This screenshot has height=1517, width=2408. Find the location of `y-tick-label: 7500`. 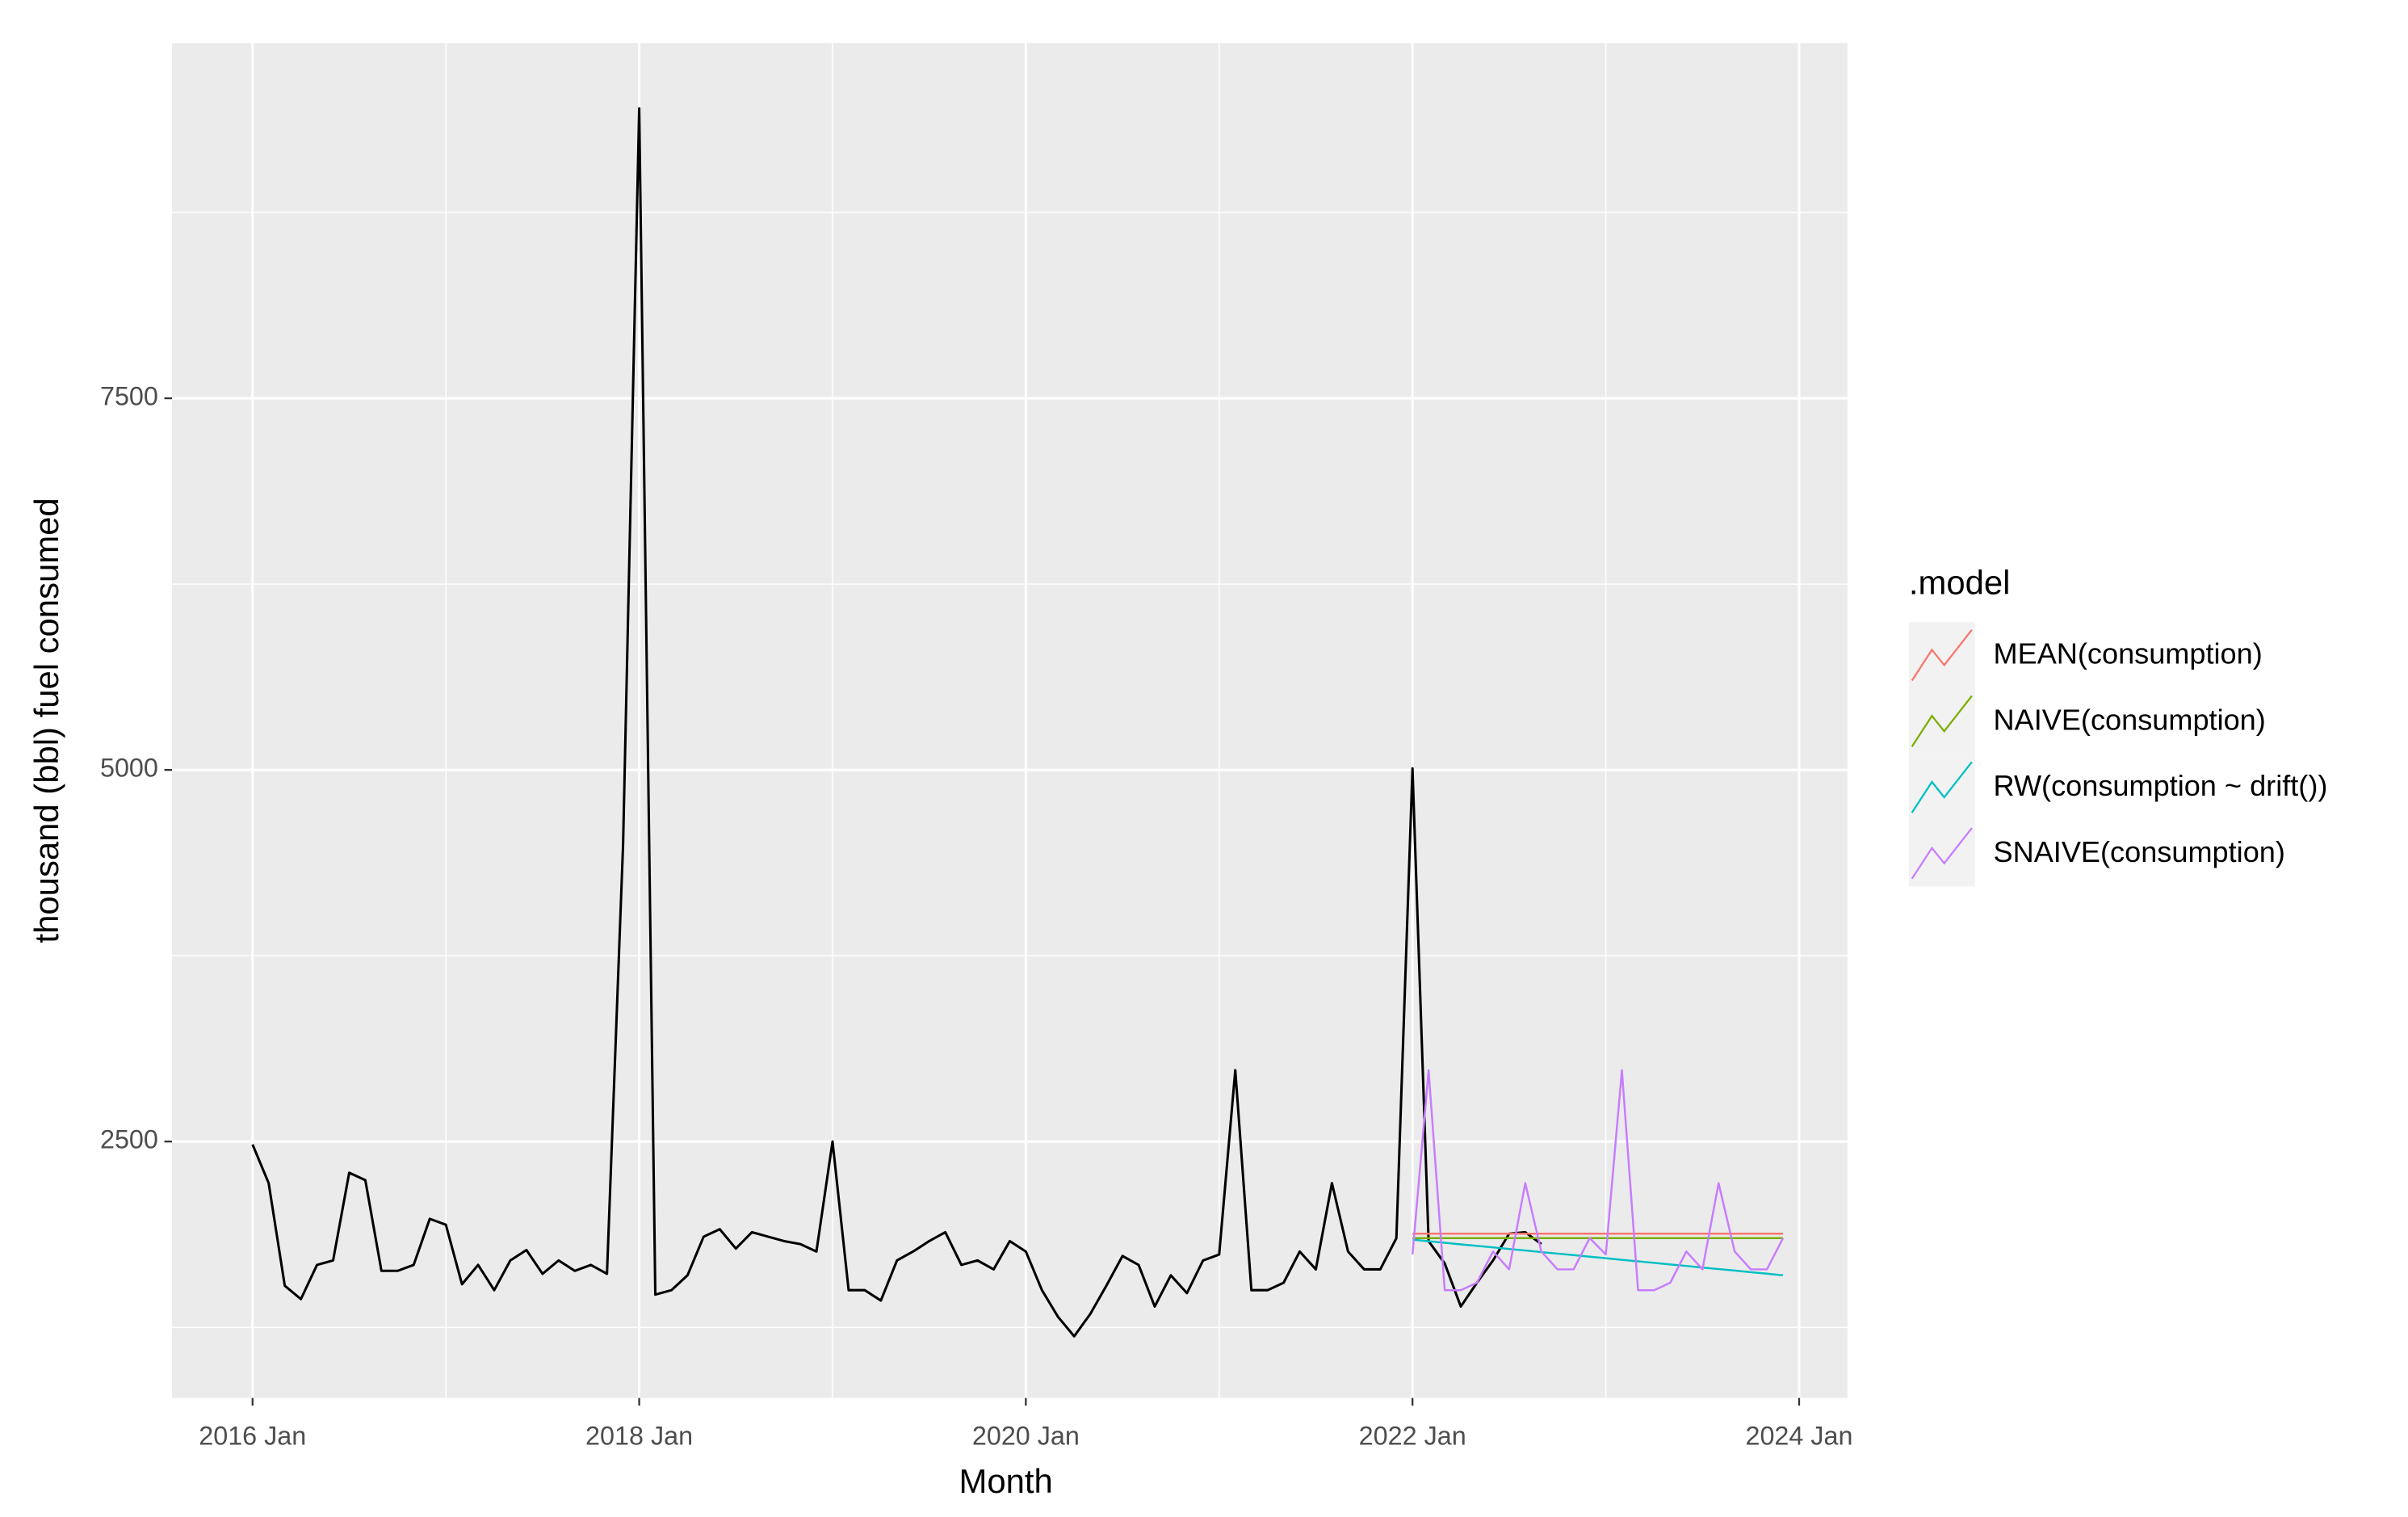

y-tick-label: 7500 is located at coordinates (129, 397).